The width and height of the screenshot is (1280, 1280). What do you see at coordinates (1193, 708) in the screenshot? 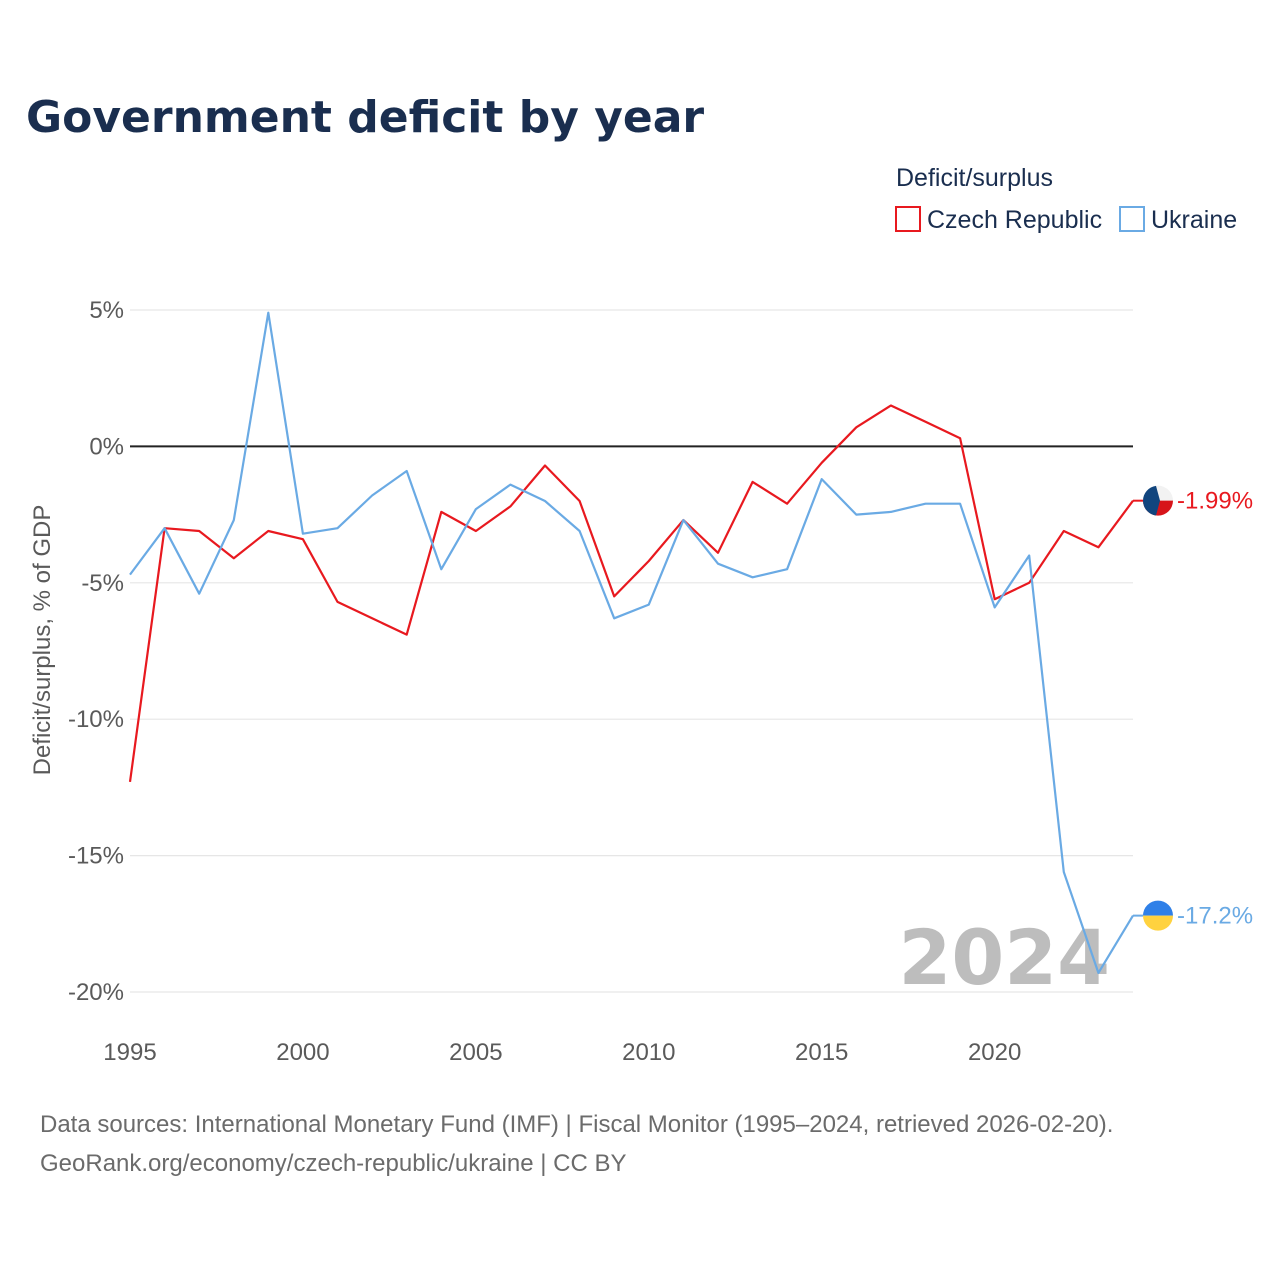
I see `end-markers: -1.99% -17.2%` at bounding box center [1193, 708].